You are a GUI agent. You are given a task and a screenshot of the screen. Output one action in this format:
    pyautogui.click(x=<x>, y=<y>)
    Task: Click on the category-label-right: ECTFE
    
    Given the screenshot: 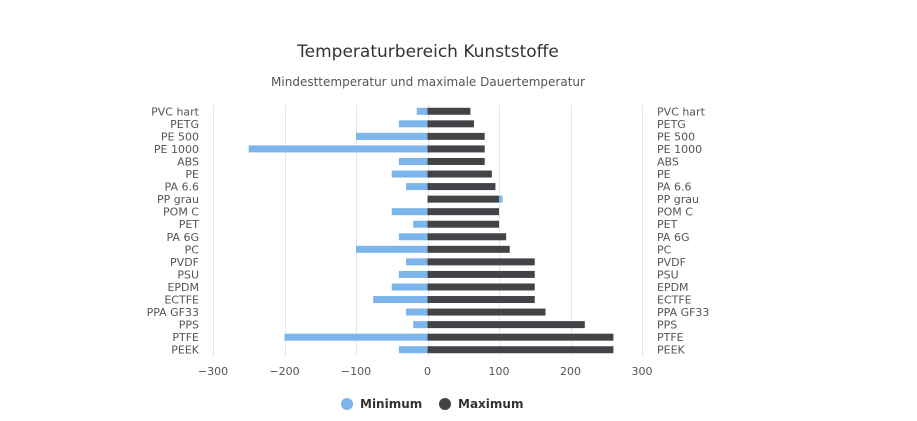 What is the action you would take?
    pyautogui.click(x=674, y=300)
    